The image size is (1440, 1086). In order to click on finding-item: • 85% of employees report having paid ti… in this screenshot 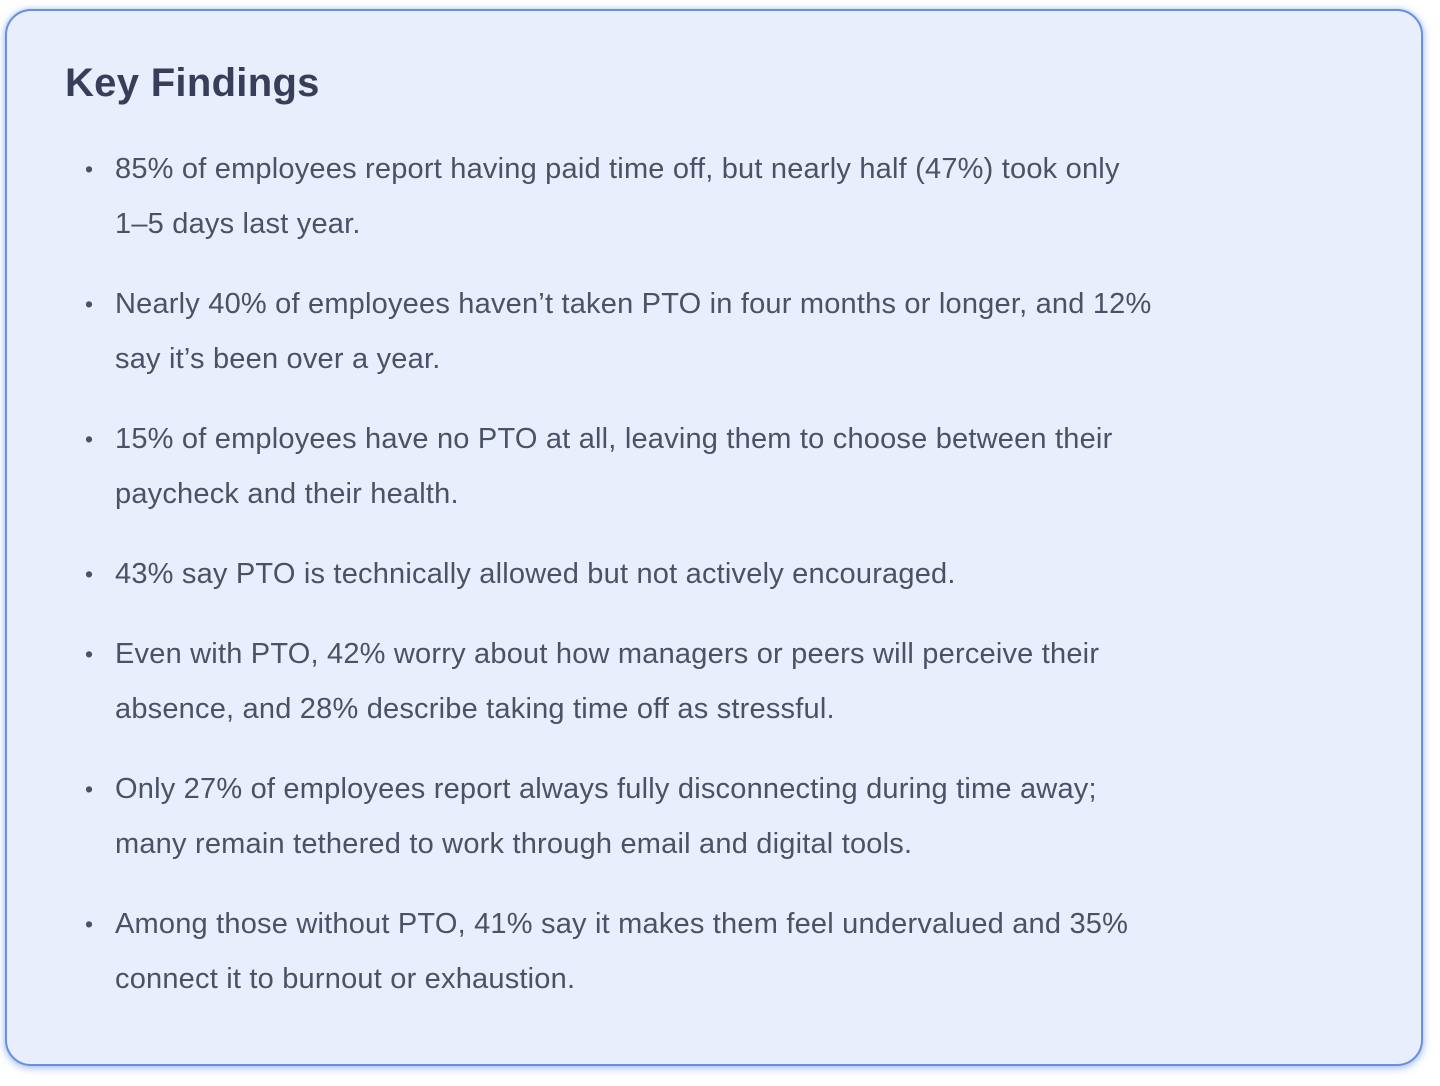, I will do `click(714, 197)`.